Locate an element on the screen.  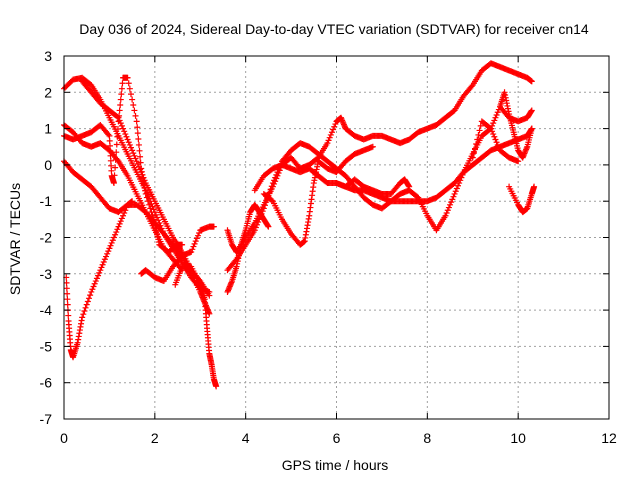
y-axis-label: SDTVAR / TECUs is located at coordinates (15, 239).